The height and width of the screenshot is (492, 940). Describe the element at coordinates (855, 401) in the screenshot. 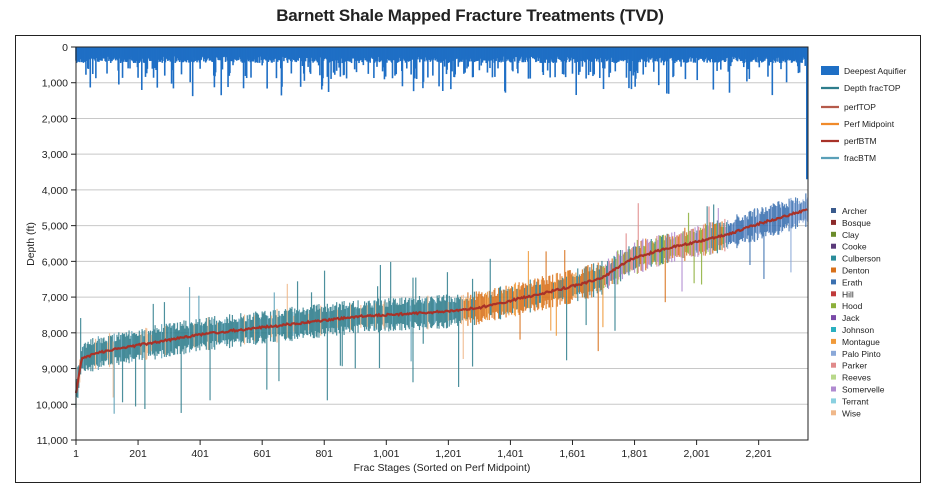

I see `county-entry: Terrant` at that location.